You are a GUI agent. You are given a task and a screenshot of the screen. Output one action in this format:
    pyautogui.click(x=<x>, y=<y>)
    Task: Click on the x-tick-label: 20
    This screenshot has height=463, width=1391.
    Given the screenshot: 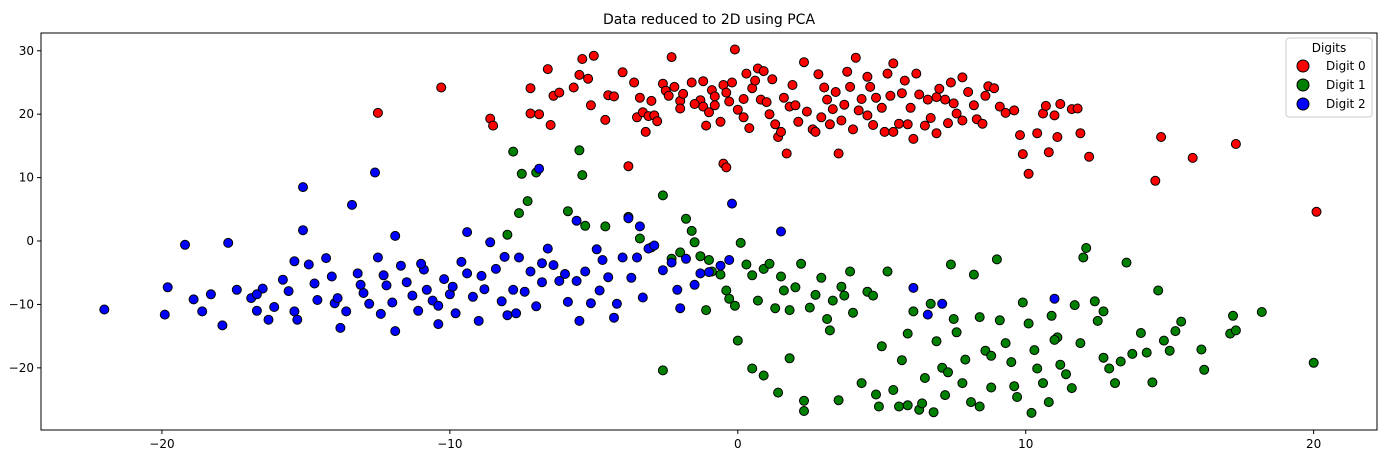 What is the action you would take?
    pyautogui.click(x=1313, y=444)
    